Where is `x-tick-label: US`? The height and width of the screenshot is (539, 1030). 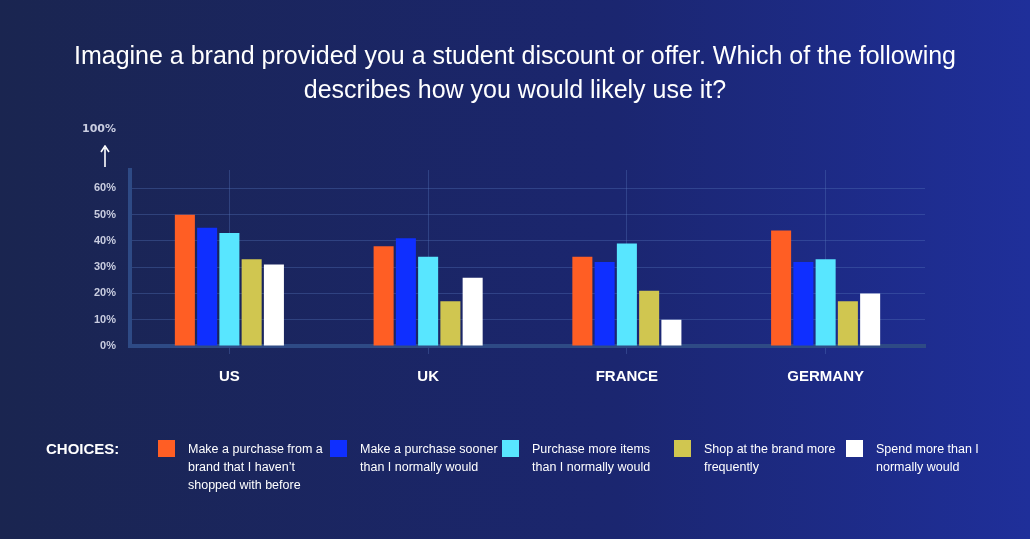 x-tick-label: US is located at coordinates (229, 376).